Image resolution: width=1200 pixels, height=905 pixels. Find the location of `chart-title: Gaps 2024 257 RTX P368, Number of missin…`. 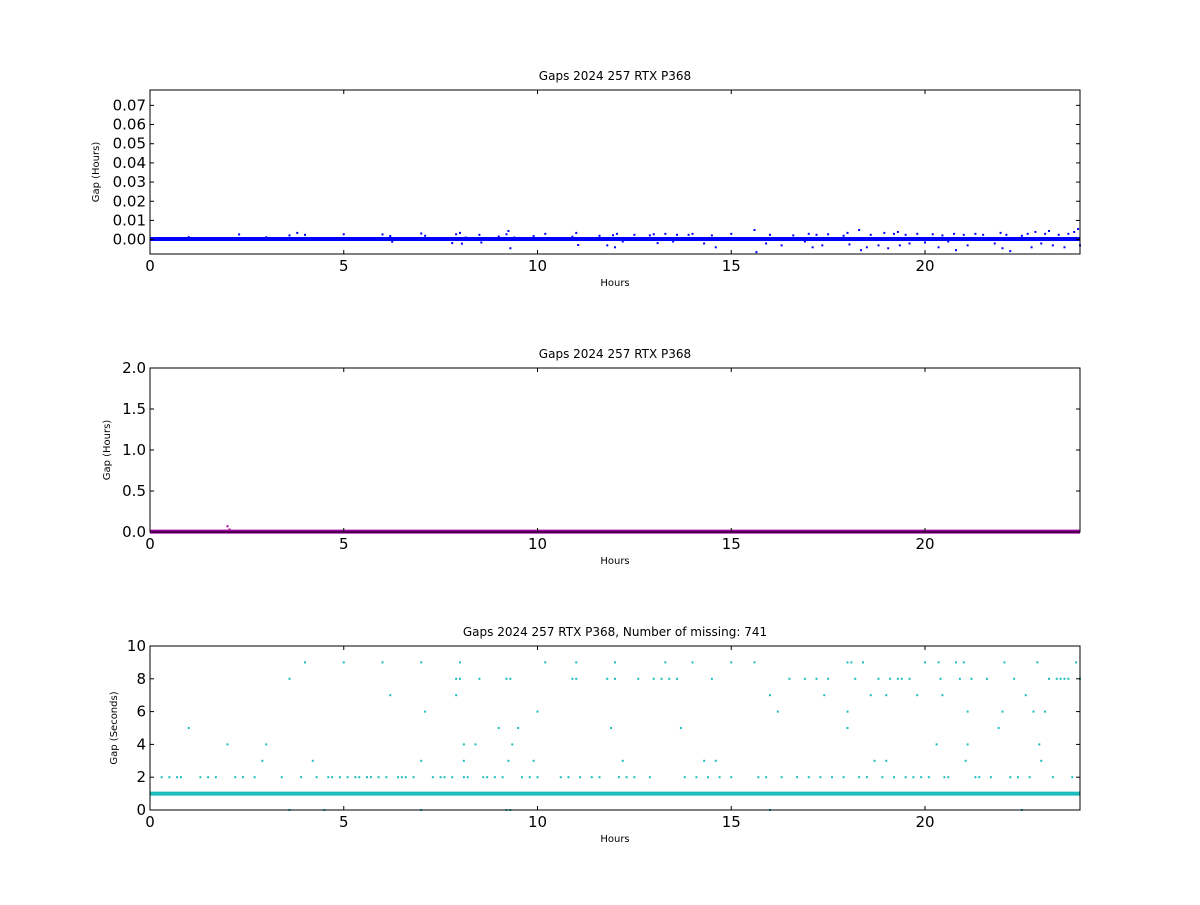

chart-title: Gaps 2024 257 RTX P368, Number of missin… is located at coordinates (615, 632).